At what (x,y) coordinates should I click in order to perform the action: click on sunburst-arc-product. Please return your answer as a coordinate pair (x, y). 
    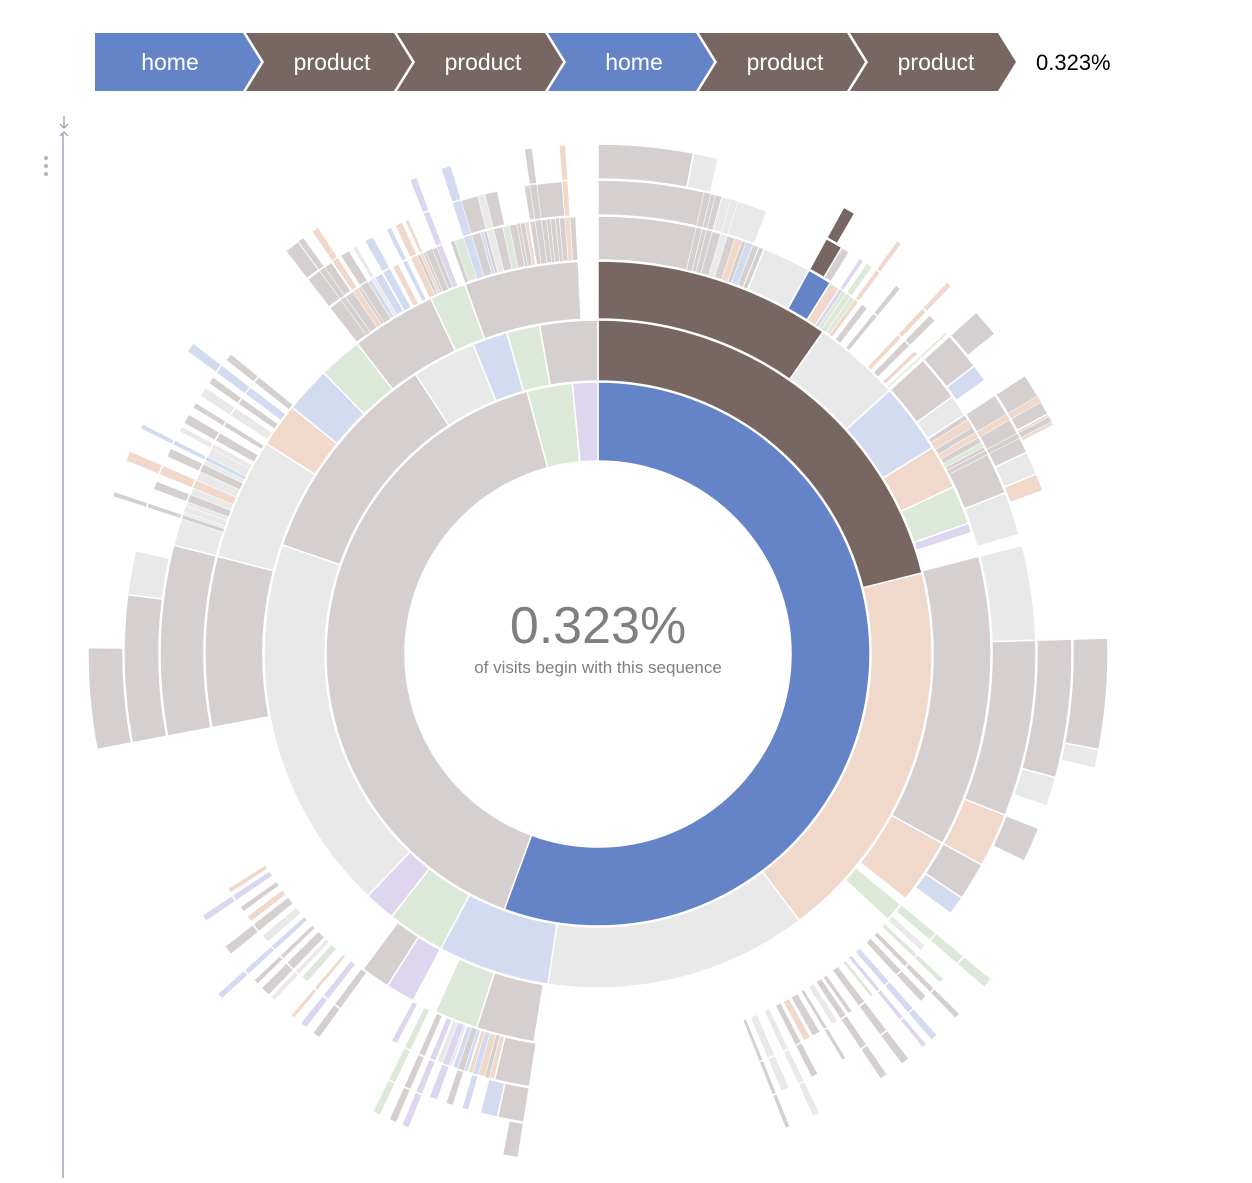
    Looking at the image, I should click on (840, 225).